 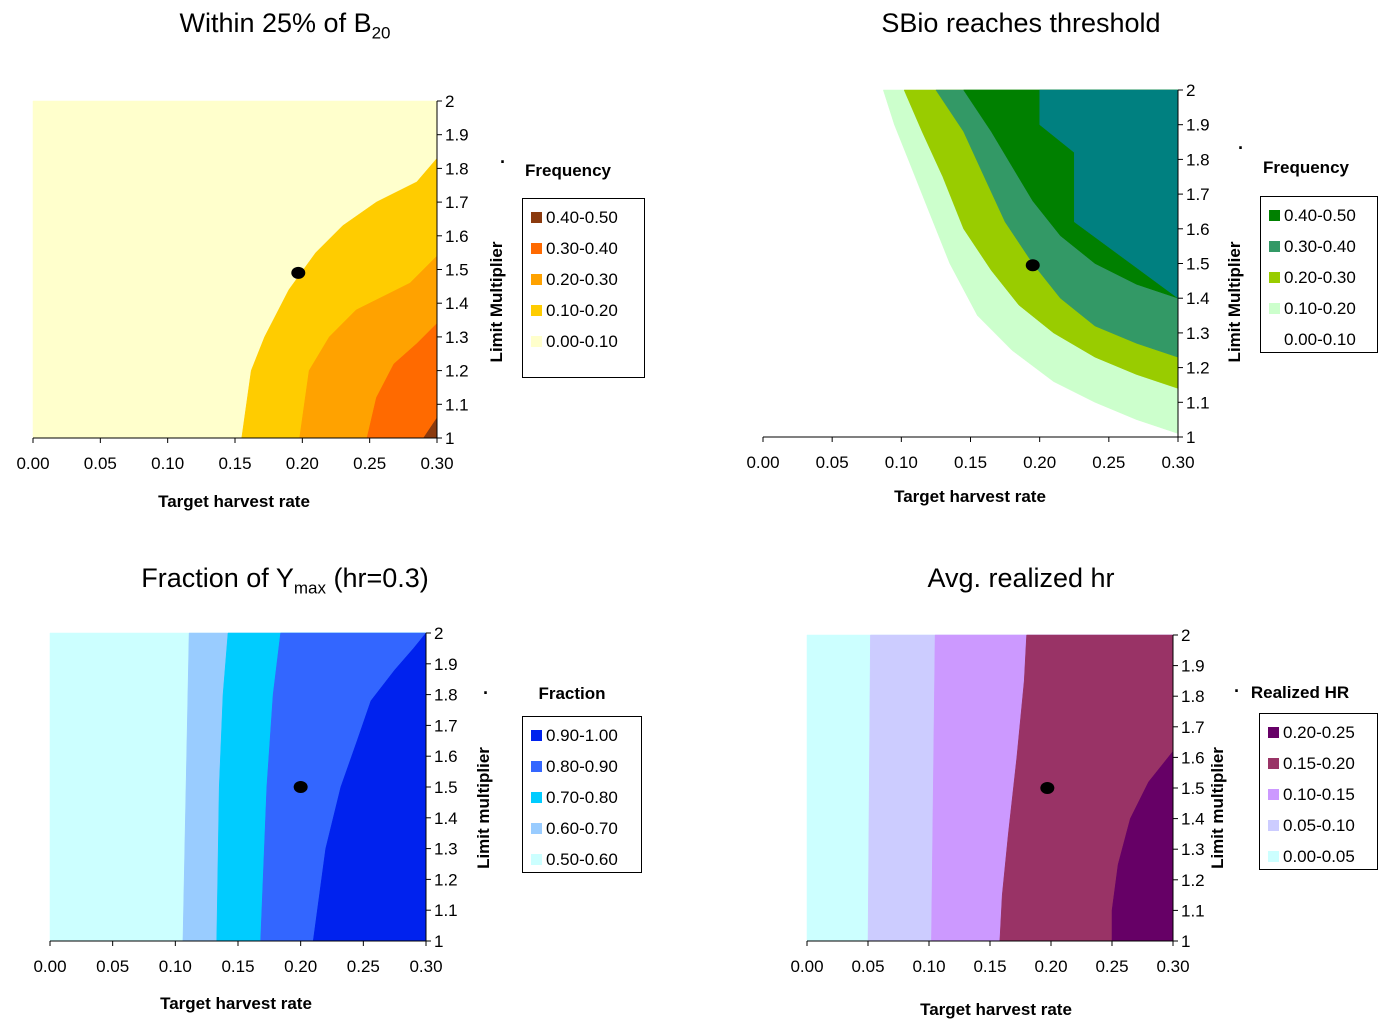 I want to click on y-axis-label: Limit Multiplier, so click(x=1234, y=302).